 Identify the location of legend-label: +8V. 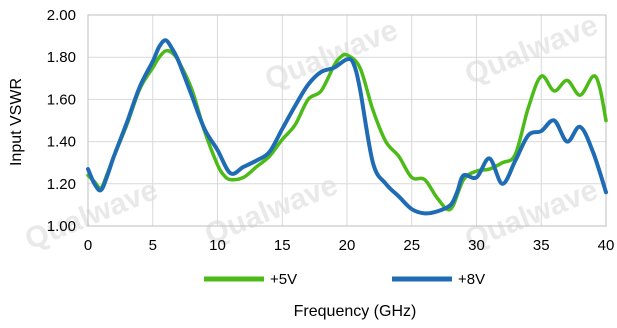
(471, 279).